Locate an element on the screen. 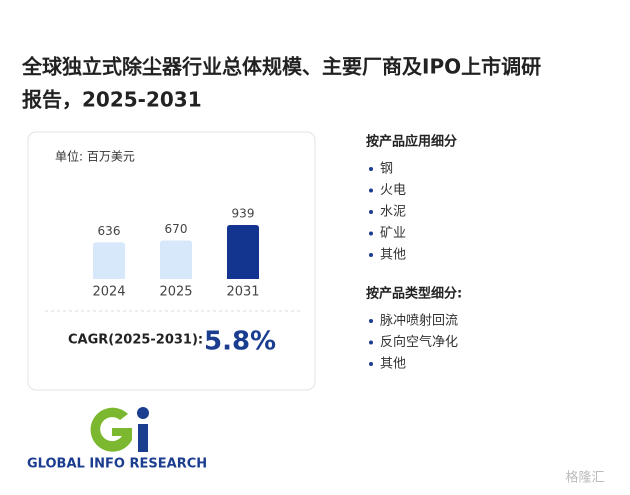 This screenshot has height=495, width=630. value-label: 636 is located at coordinates (109, 231).